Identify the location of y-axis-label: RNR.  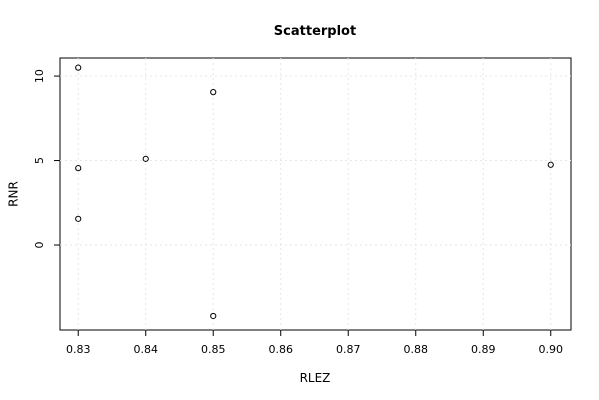
(14, 194).